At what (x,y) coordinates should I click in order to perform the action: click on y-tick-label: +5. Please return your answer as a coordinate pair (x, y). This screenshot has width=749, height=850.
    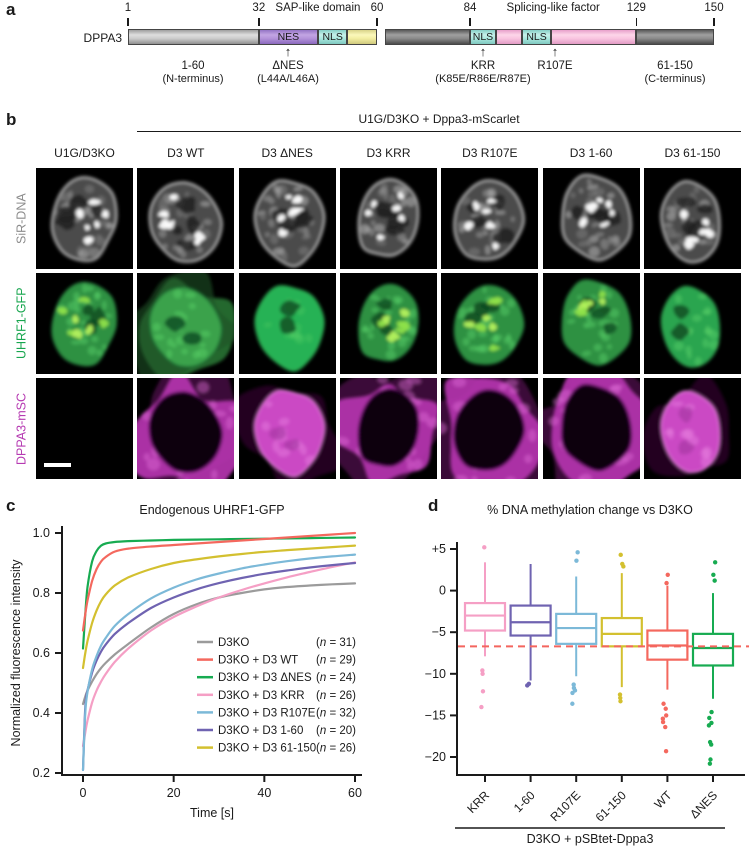
    Looking at the image, I should click on (439, 549).